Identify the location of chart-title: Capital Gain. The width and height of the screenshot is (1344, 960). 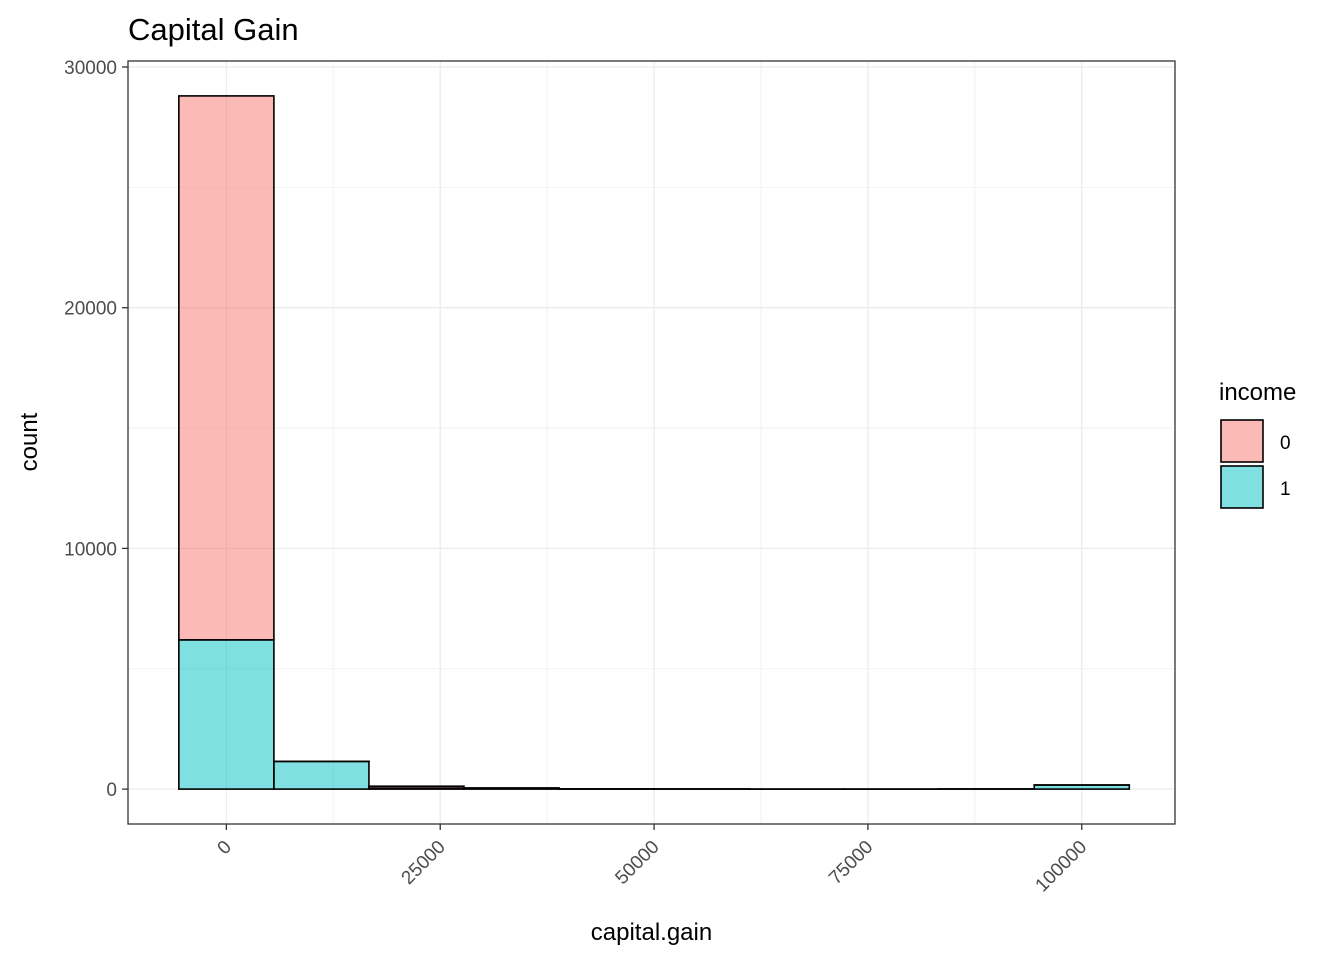
(213, 29).